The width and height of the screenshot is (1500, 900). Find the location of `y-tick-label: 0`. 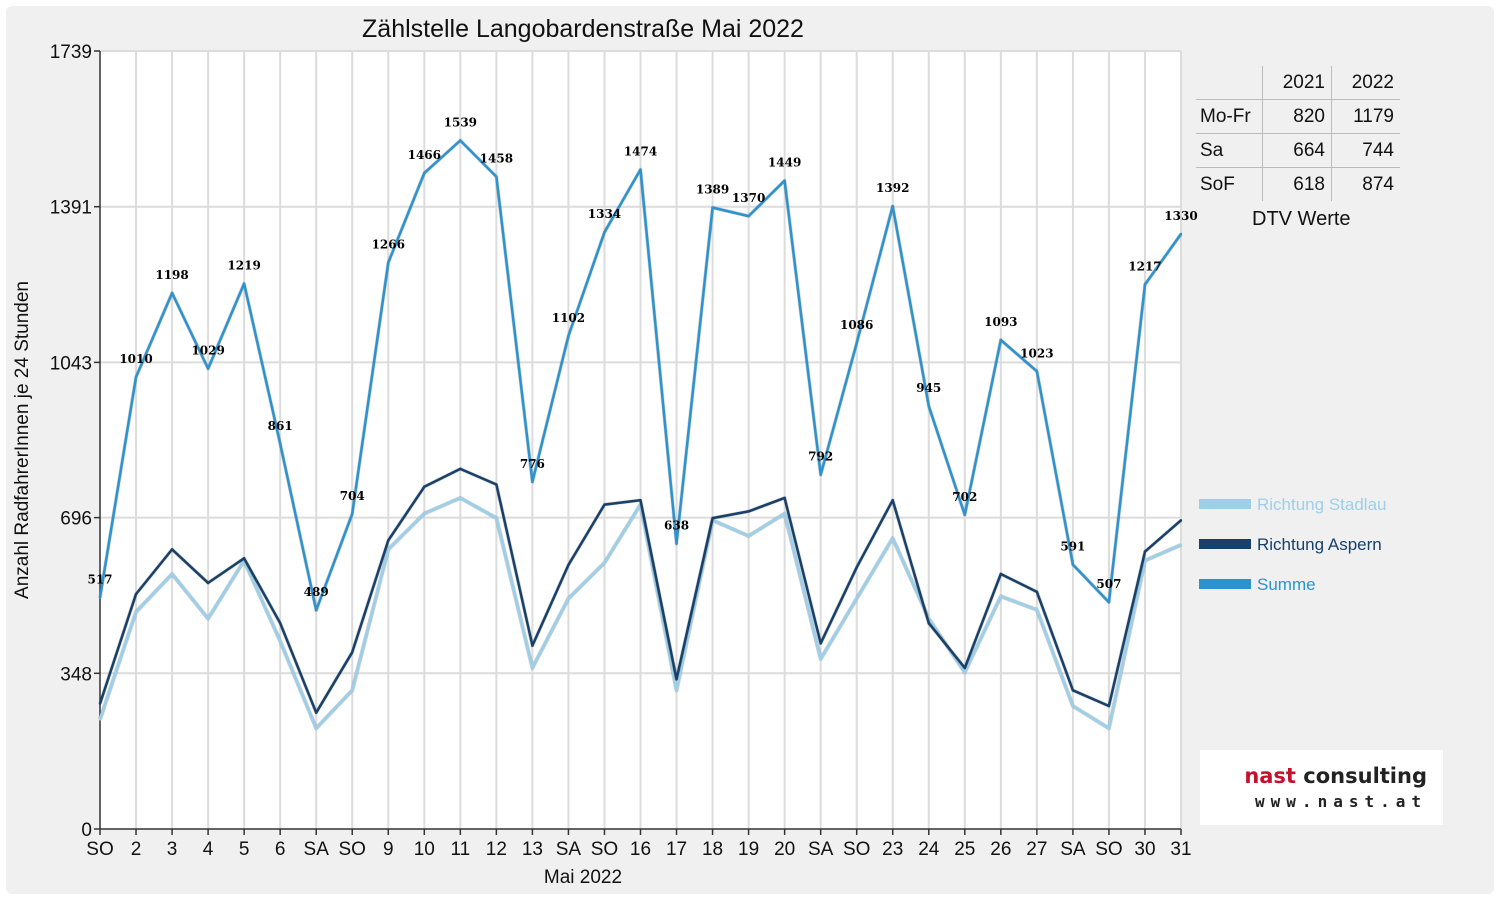

y-tick-label: 0 is located at coordinates (86, 830).